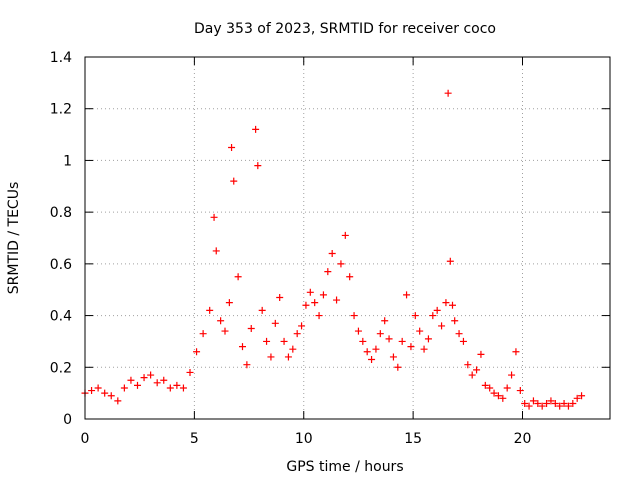 The width and height of the screenshot is (640, 480). I want to click on x-tick-label: 20, so click(523, 439).